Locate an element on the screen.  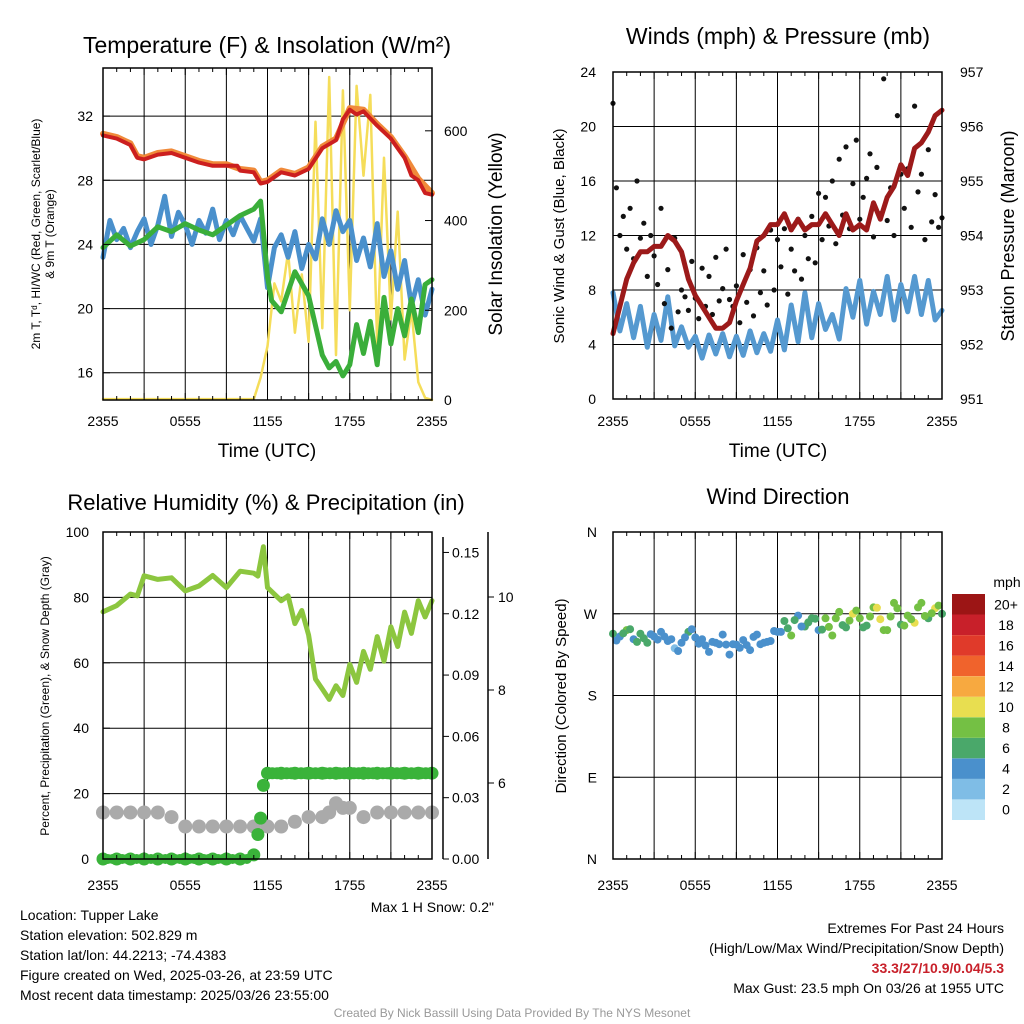
y-tick-label: 16 is located at coordinates (85, 373).